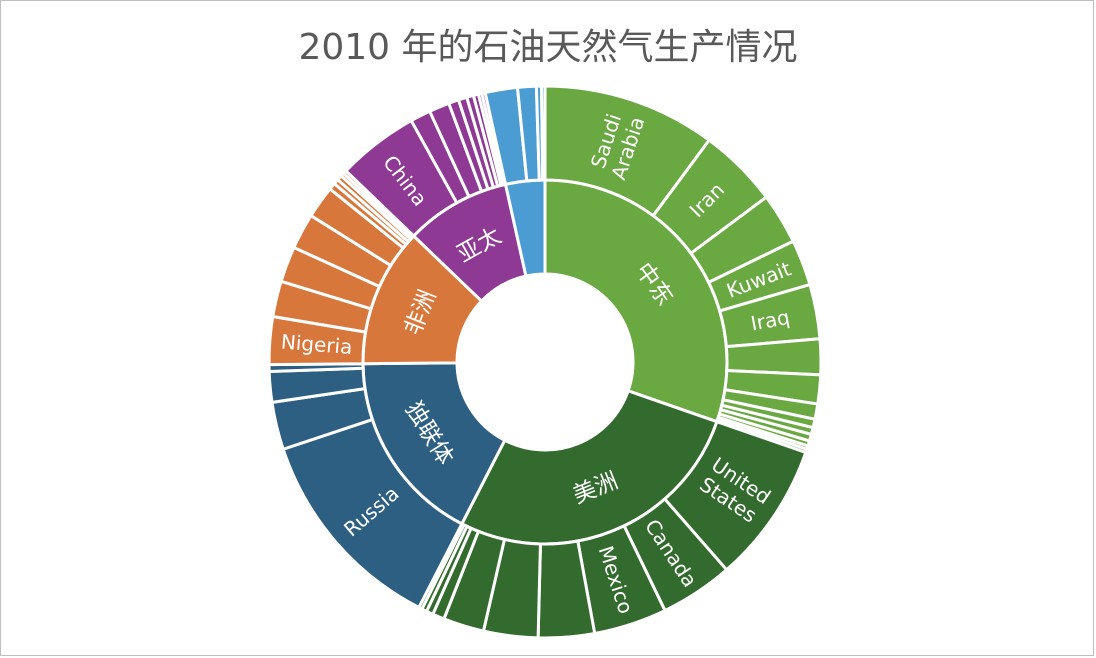  What do you see at coordinates (548, 47) in the screenshot?
I see `chart-title: 2010 年的石油天然气生产情况` at bounding box center [548, 47].